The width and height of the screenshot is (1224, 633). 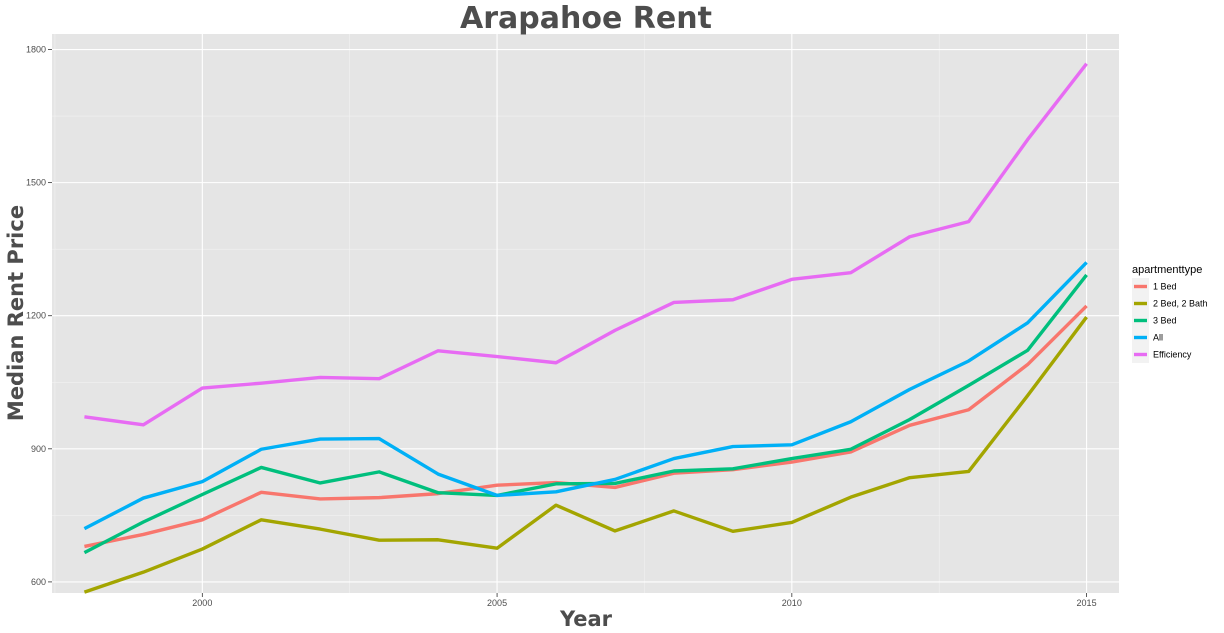 What do you see at coordinates (1167, 270) in the screenshot?
I see `legend-title: apartmenttype` at bounding box center [1167, 270].